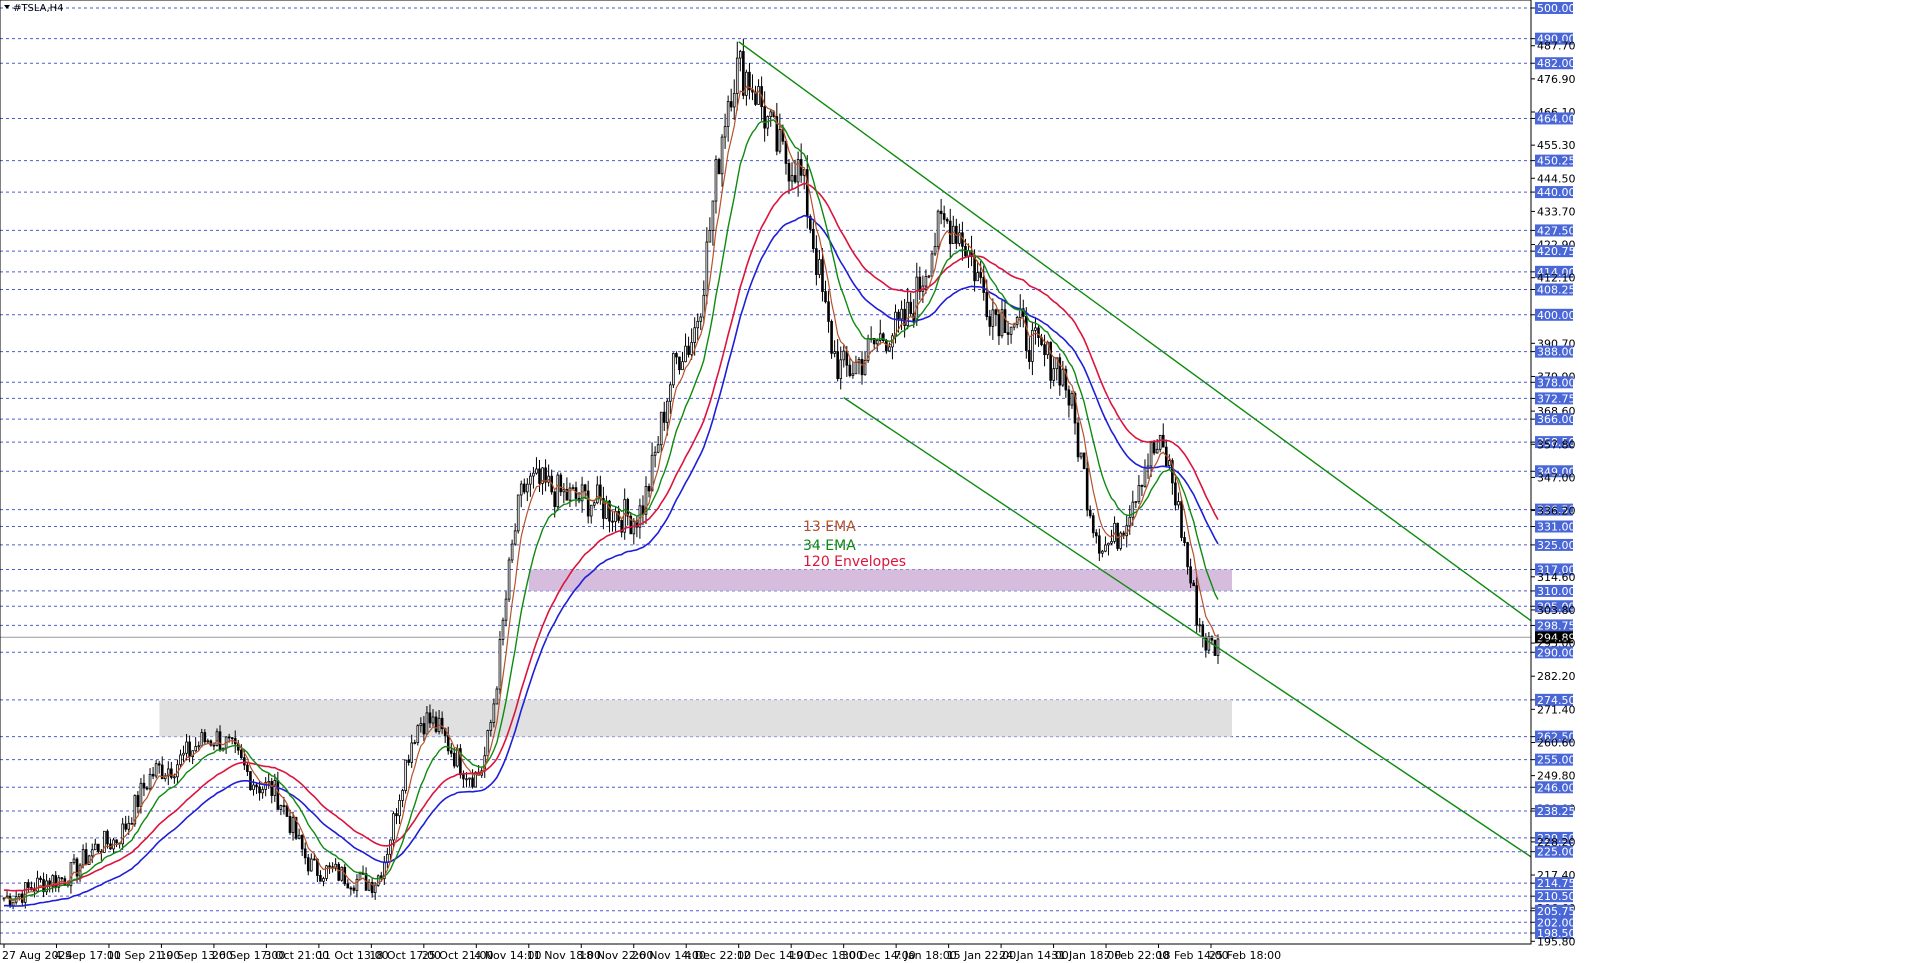  I want to click on price-label: 450.25, so click(1556, 161).